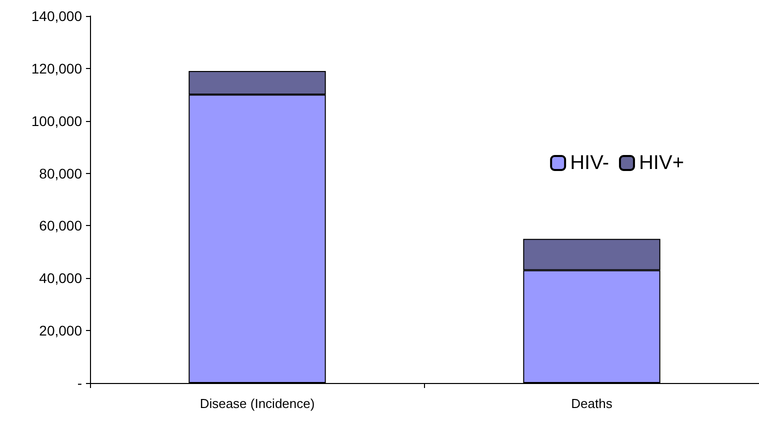  What do you see at coordinates (589, 163) in the screenshot?
I see `legend-label: HIV-` at bounding box center [589, 163].